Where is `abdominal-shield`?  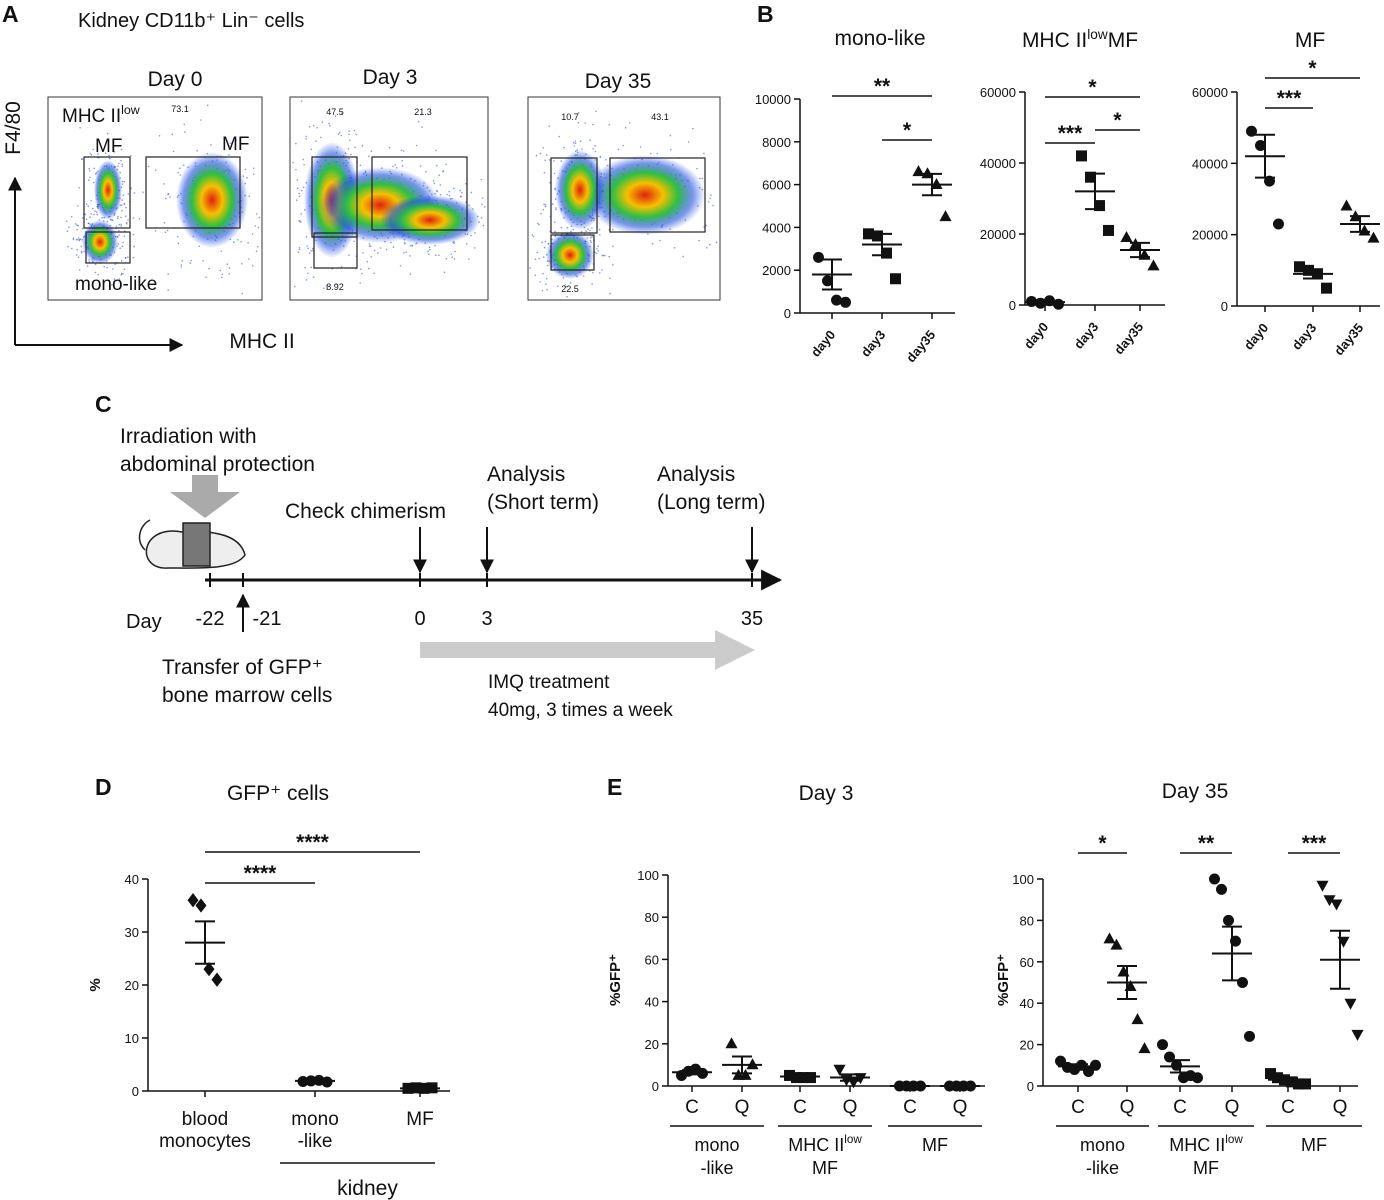 abdominal-shield is located at coordinates (196, 544).